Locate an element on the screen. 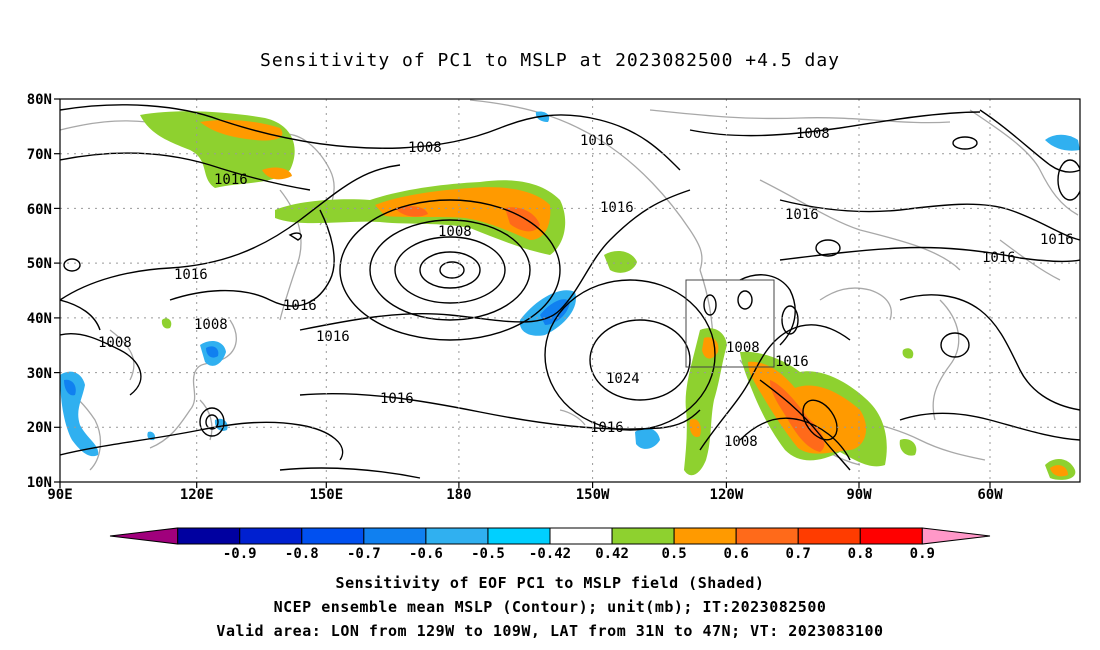 Image resolution: width=1100 pixels, height=650 pixels. lon-label: 120E is located at coordinates (197, 493).